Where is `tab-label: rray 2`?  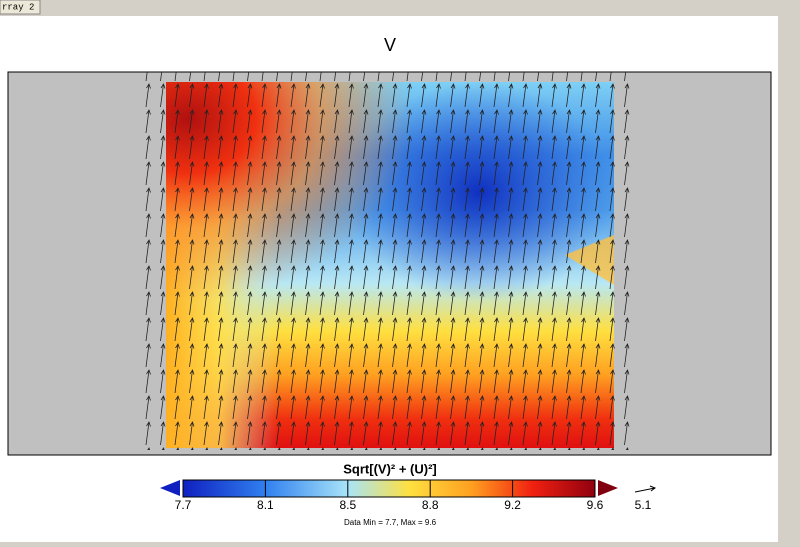 tab-label: rray 2 is located at coordinates (18, 7).